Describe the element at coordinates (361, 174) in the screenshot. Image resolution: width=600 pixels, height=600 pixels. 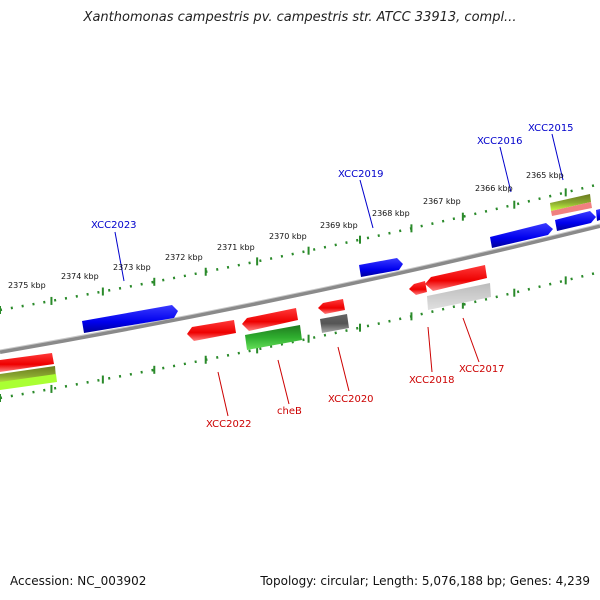
I see `label-XCC2019: XCC2019` at that location.